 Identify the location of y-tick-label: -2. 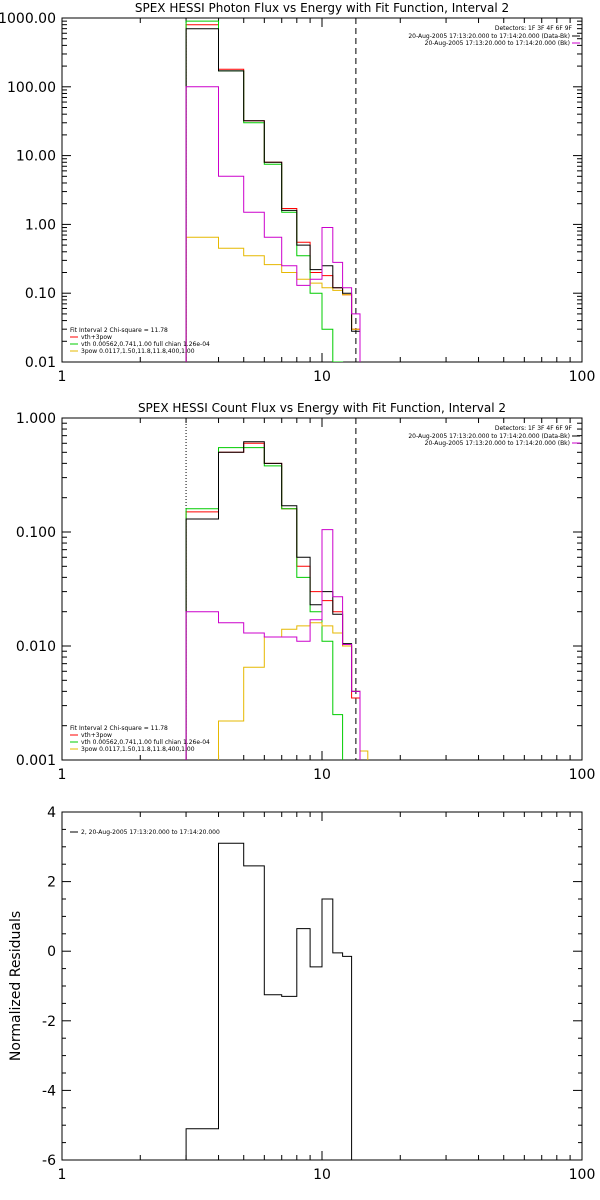
(49, 1022).